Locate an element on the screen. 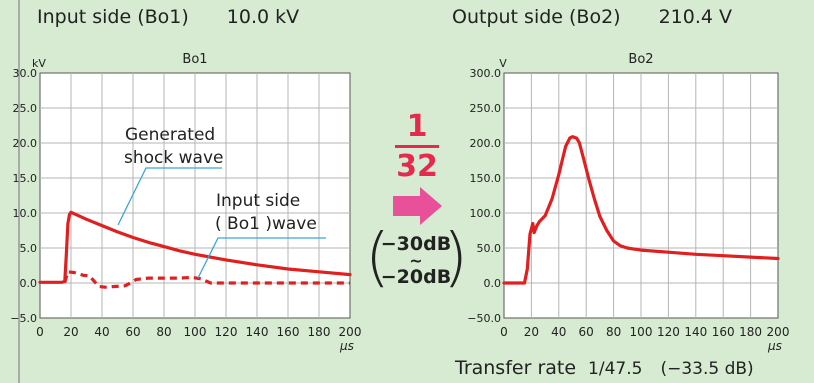 Image resolution: width=814 pixels, height=383 pixels. y-tick-label: −5.0 is located at coordinates (23, 318).